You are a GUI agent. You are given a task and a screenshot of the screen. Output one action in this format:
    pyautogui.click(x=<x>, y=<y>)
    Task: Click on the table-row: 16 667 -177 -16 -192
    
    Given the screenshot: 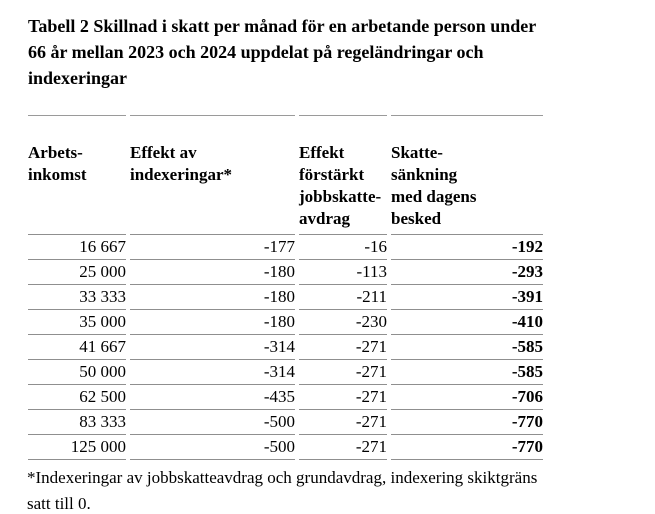 What is the action you would take?
    pyautogui.click(x=285, y=247)
    